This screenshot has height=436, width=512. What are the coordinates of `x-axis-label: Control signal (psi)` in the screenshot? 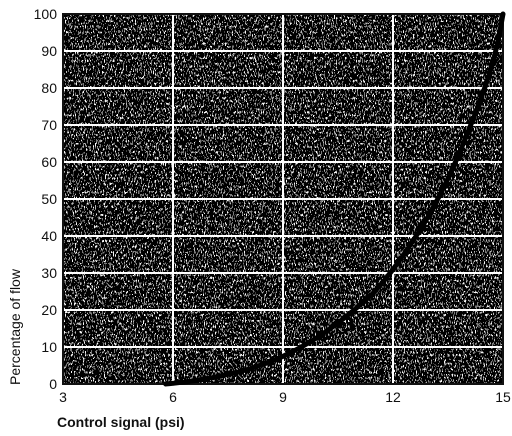 It's located at (121, 422).